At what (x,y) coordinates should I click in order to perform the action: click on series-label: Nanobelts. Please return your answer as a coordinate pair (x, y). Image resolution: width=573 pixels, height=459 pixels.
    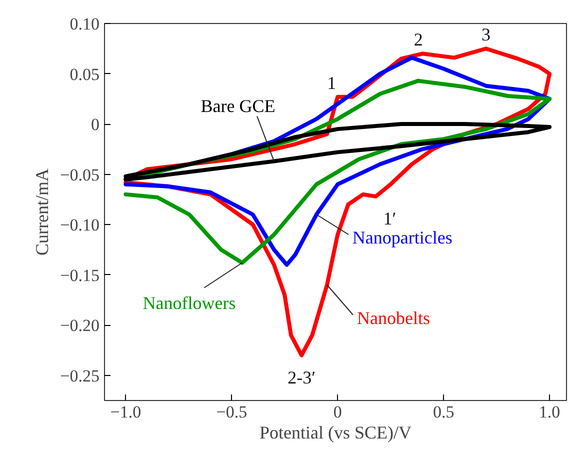
    Looking at the image, I should click on (393, 318).